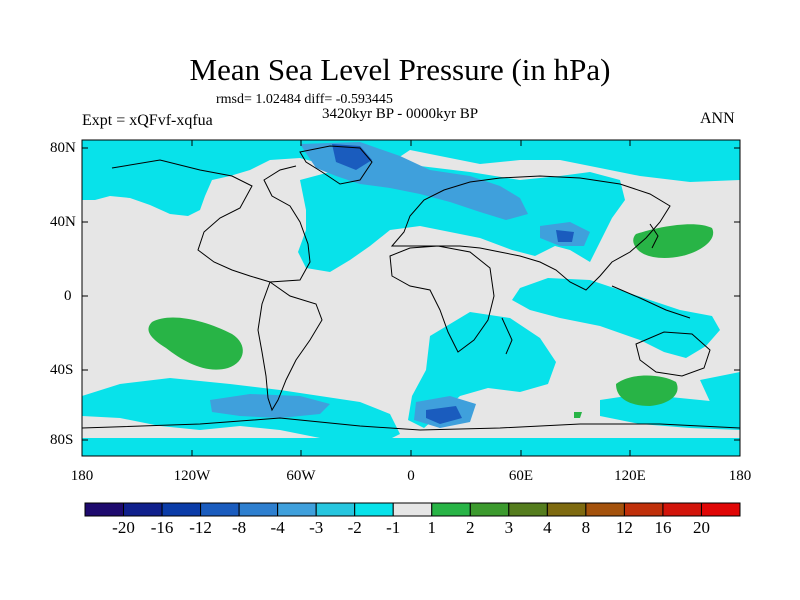  I want to click on colorbar-label: 8, so click(586, 527).